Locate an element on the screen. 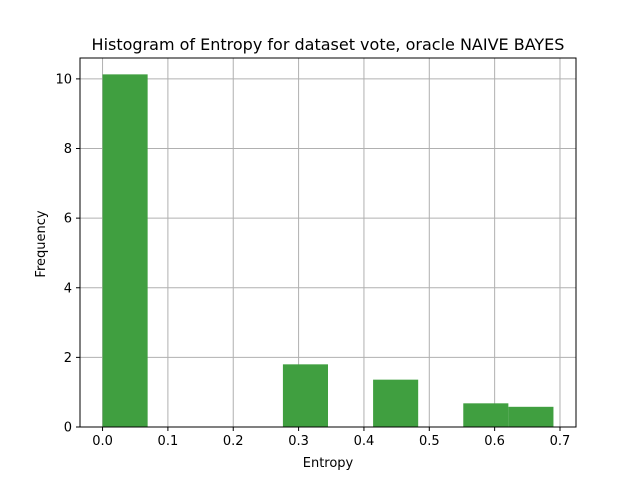 The height and width of the screenshot is (480, 640). x-tick-label: 0.7 is located at coordinates (560, 441).